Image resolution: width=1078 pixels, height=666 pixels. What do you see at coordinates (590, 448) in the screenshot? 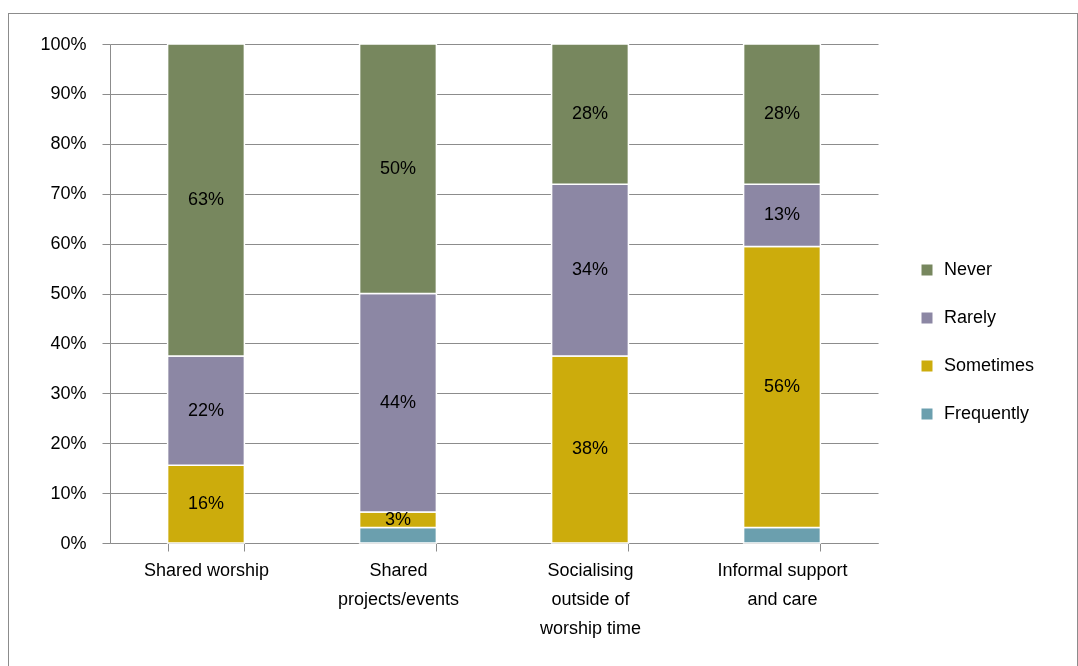
I see `data-label: 38%` at bounding box center [590, 448].